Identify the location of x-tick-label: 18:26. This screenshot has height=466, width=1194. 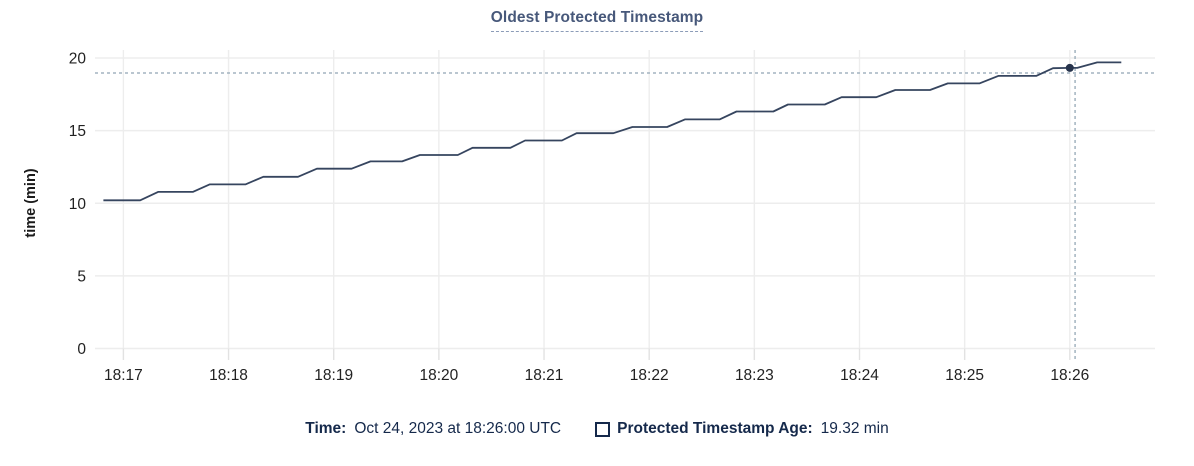
(1069, 375).